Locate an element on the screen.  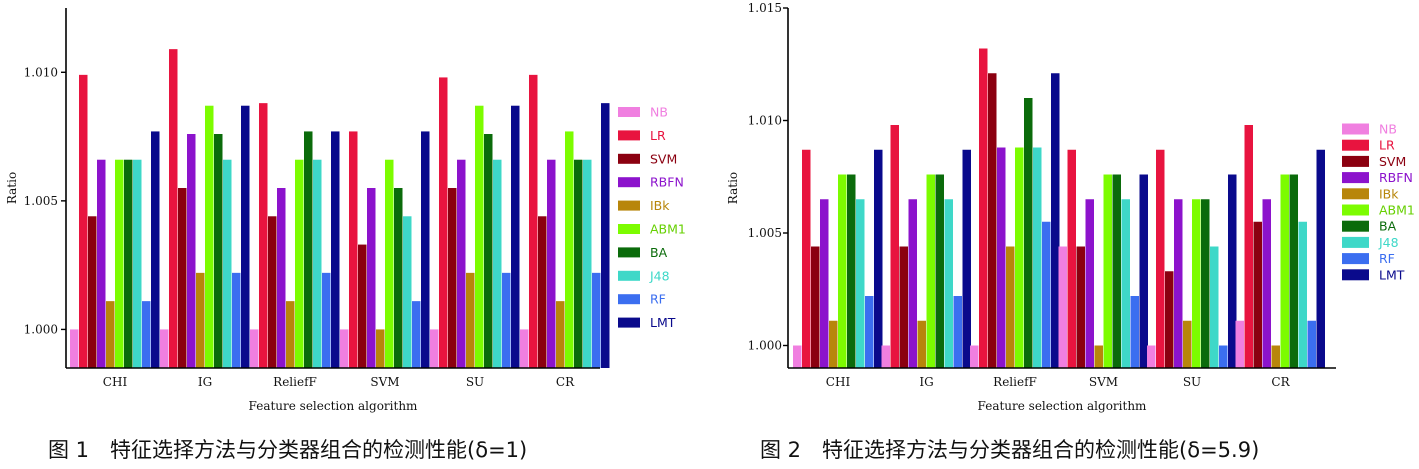
bar-ba-chi is located at coordinates (128, 263).